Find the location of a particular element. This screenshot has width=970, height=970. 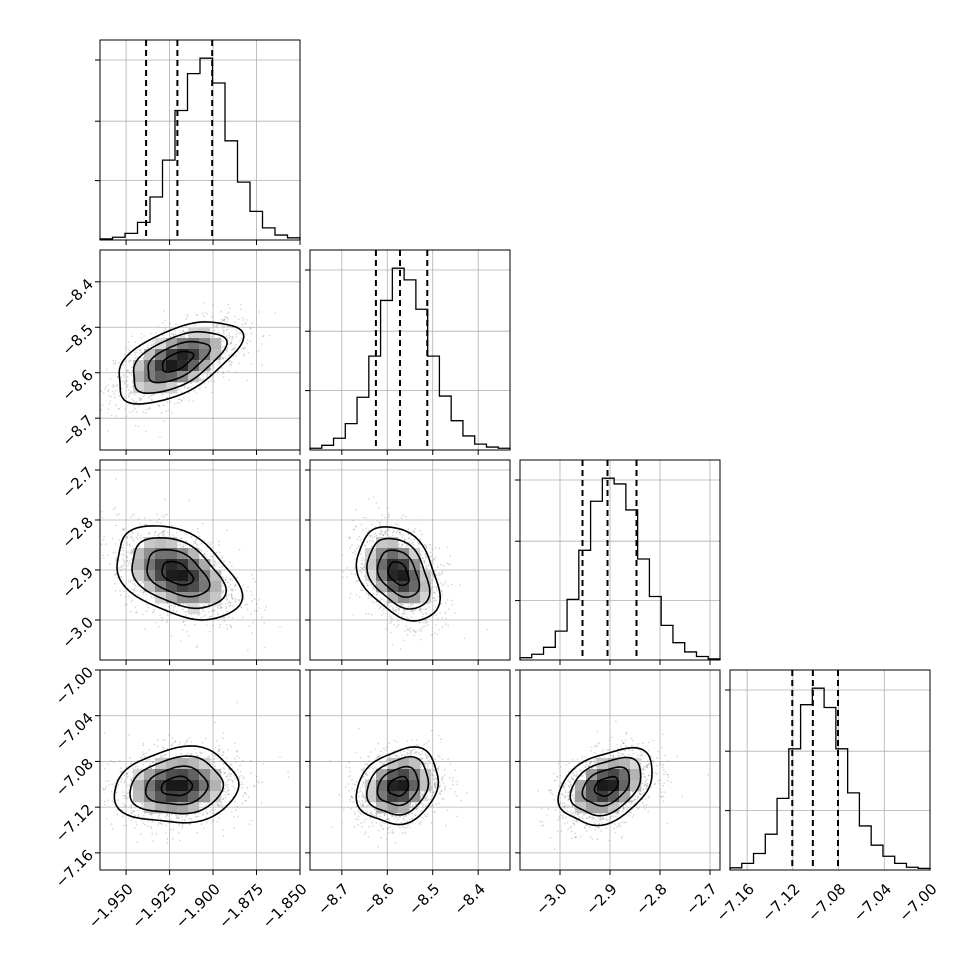

y-tick-label-2-0: −3.0 is located at coordinates (78, 632).